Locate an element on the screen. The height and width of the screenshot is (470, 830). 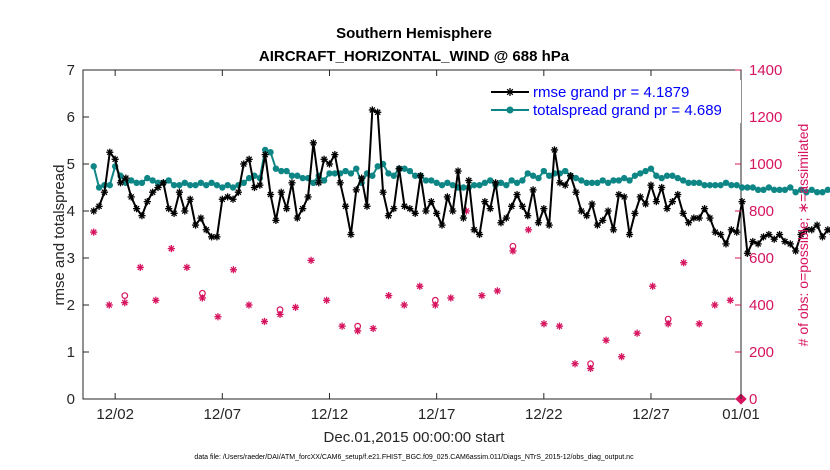
left-tick-label: 5 is located at coordinates (71, 164).